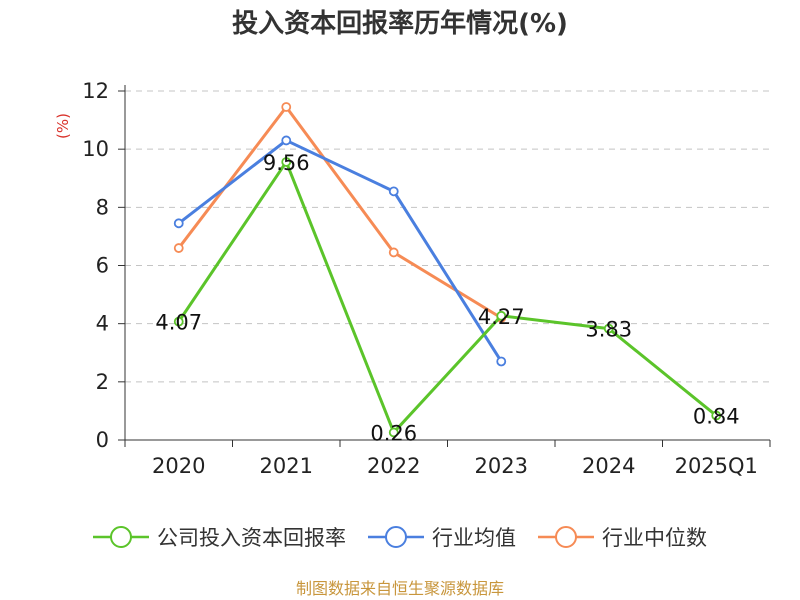 The image size is (800, 600). I want to click on series-line, so click(340, 212).